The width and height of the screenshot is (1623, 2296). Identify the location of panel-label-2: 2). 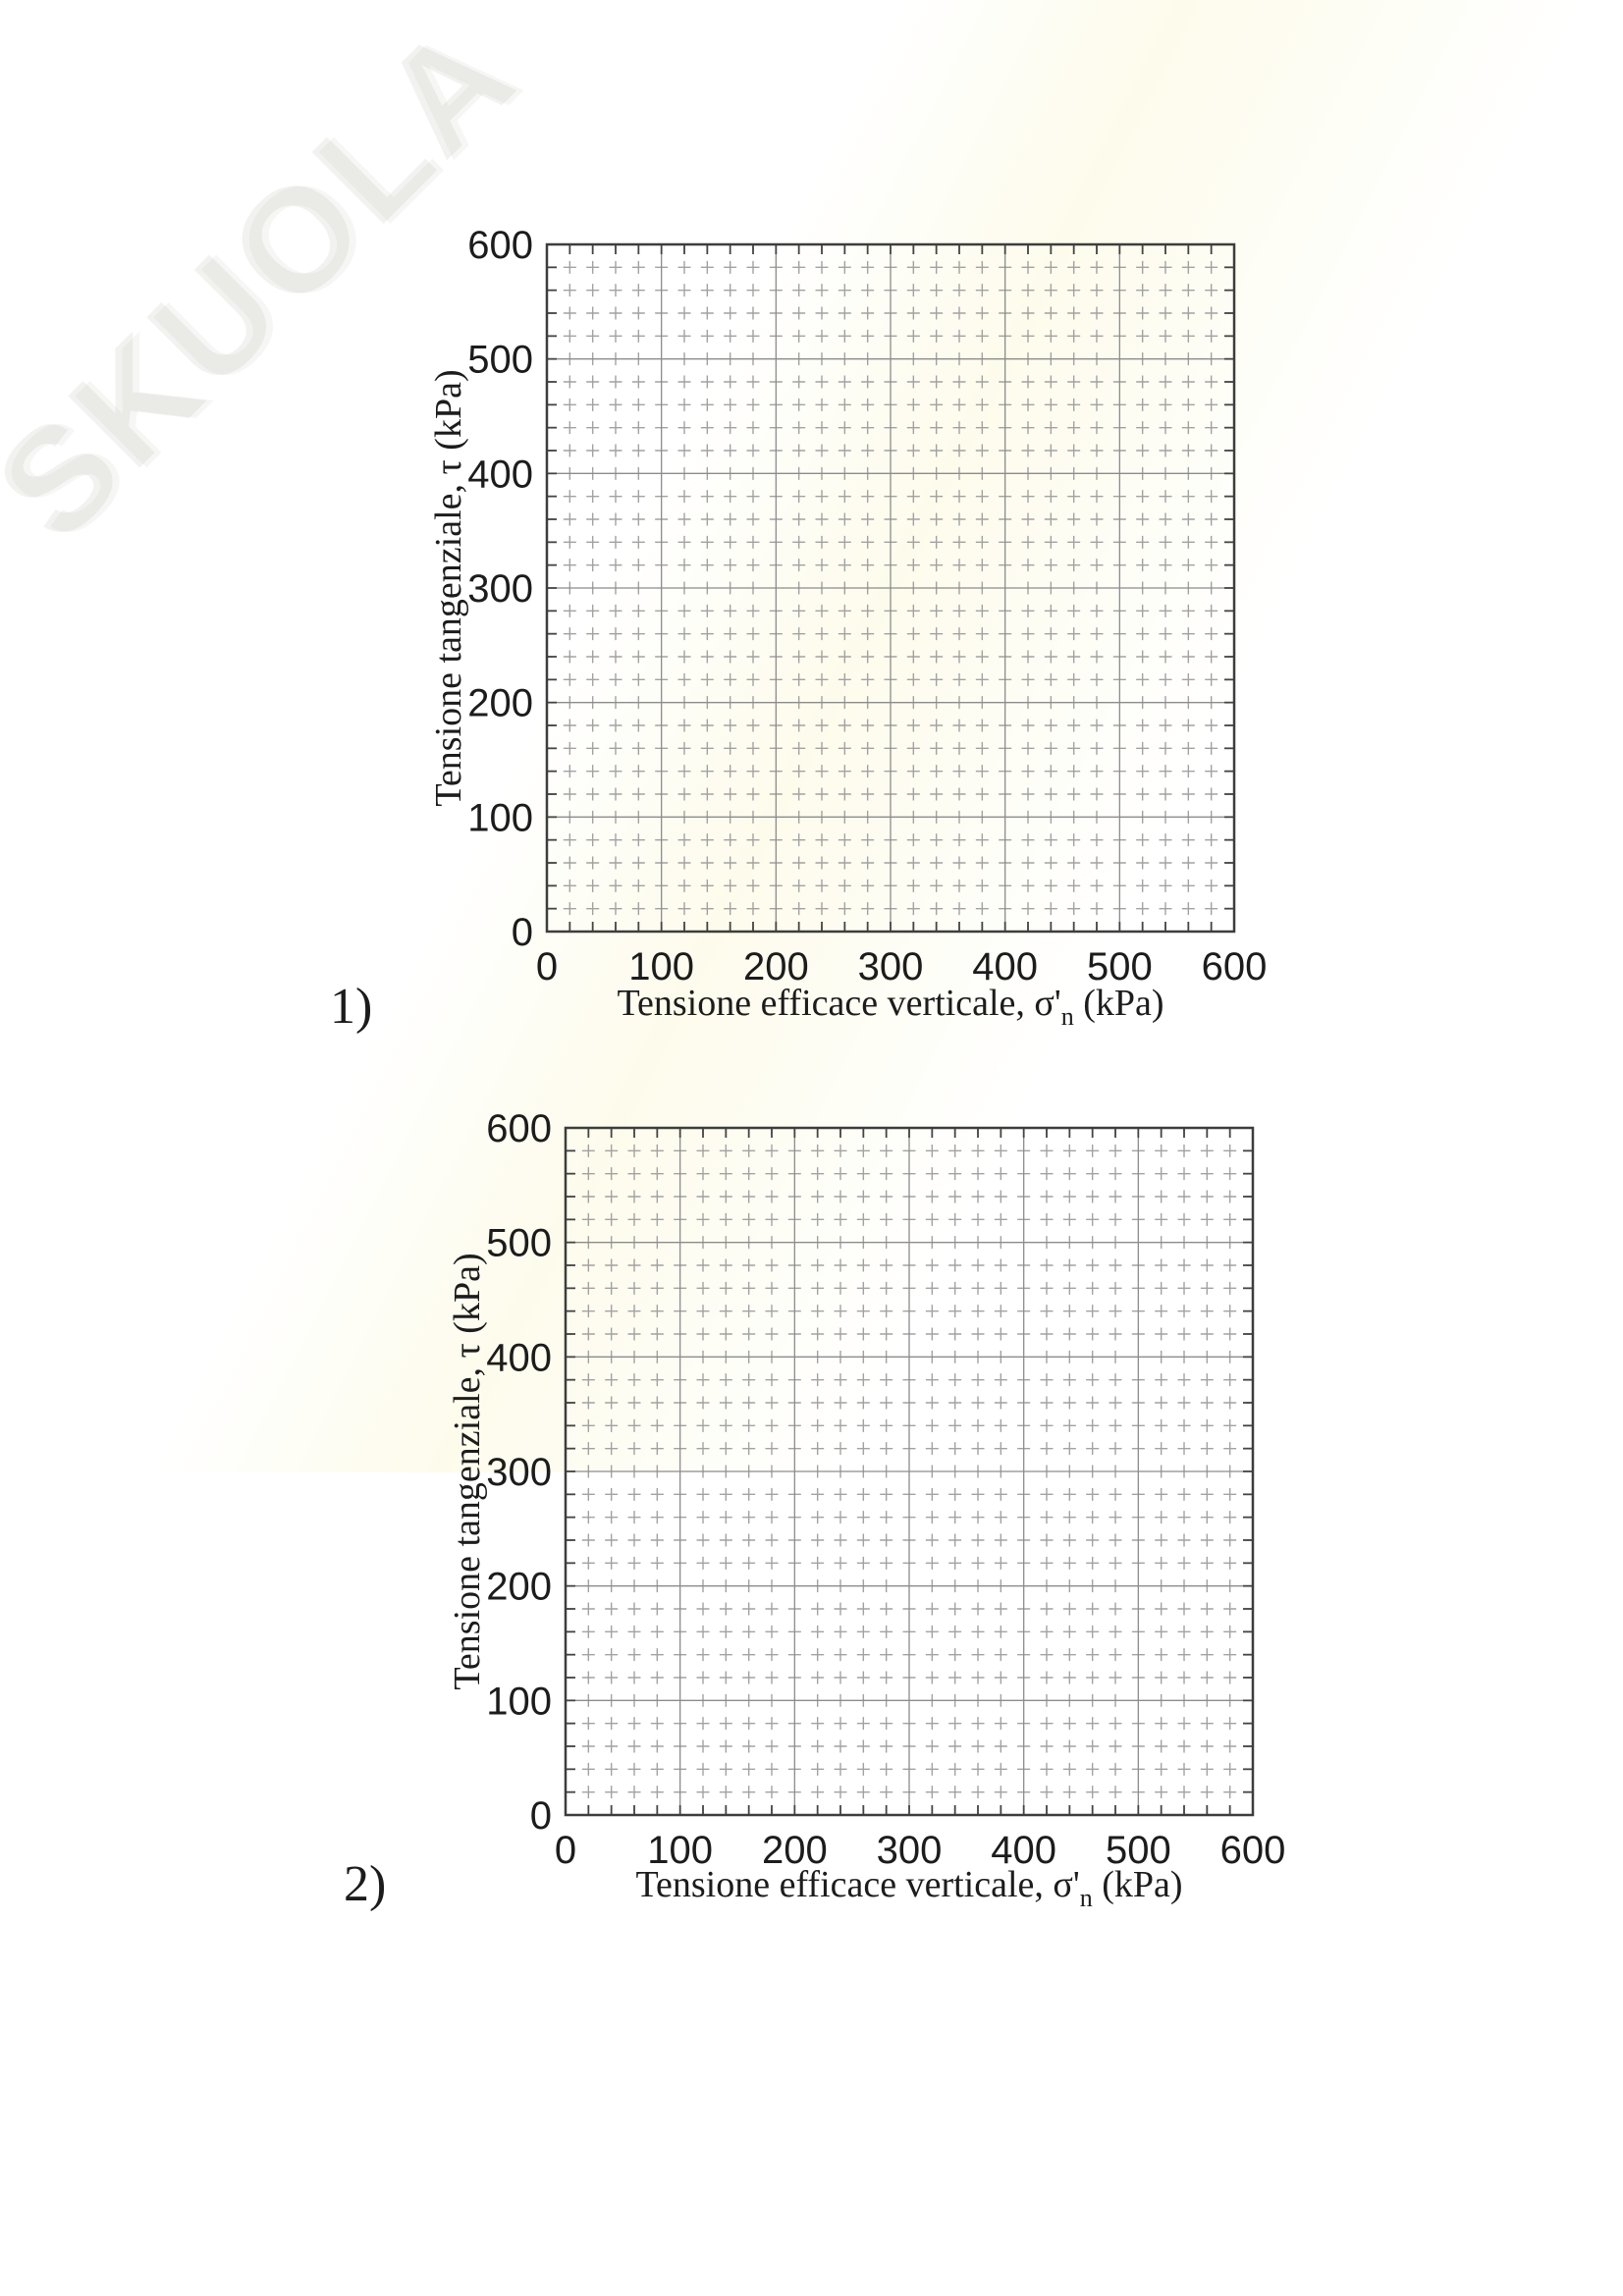
(365, 1884).